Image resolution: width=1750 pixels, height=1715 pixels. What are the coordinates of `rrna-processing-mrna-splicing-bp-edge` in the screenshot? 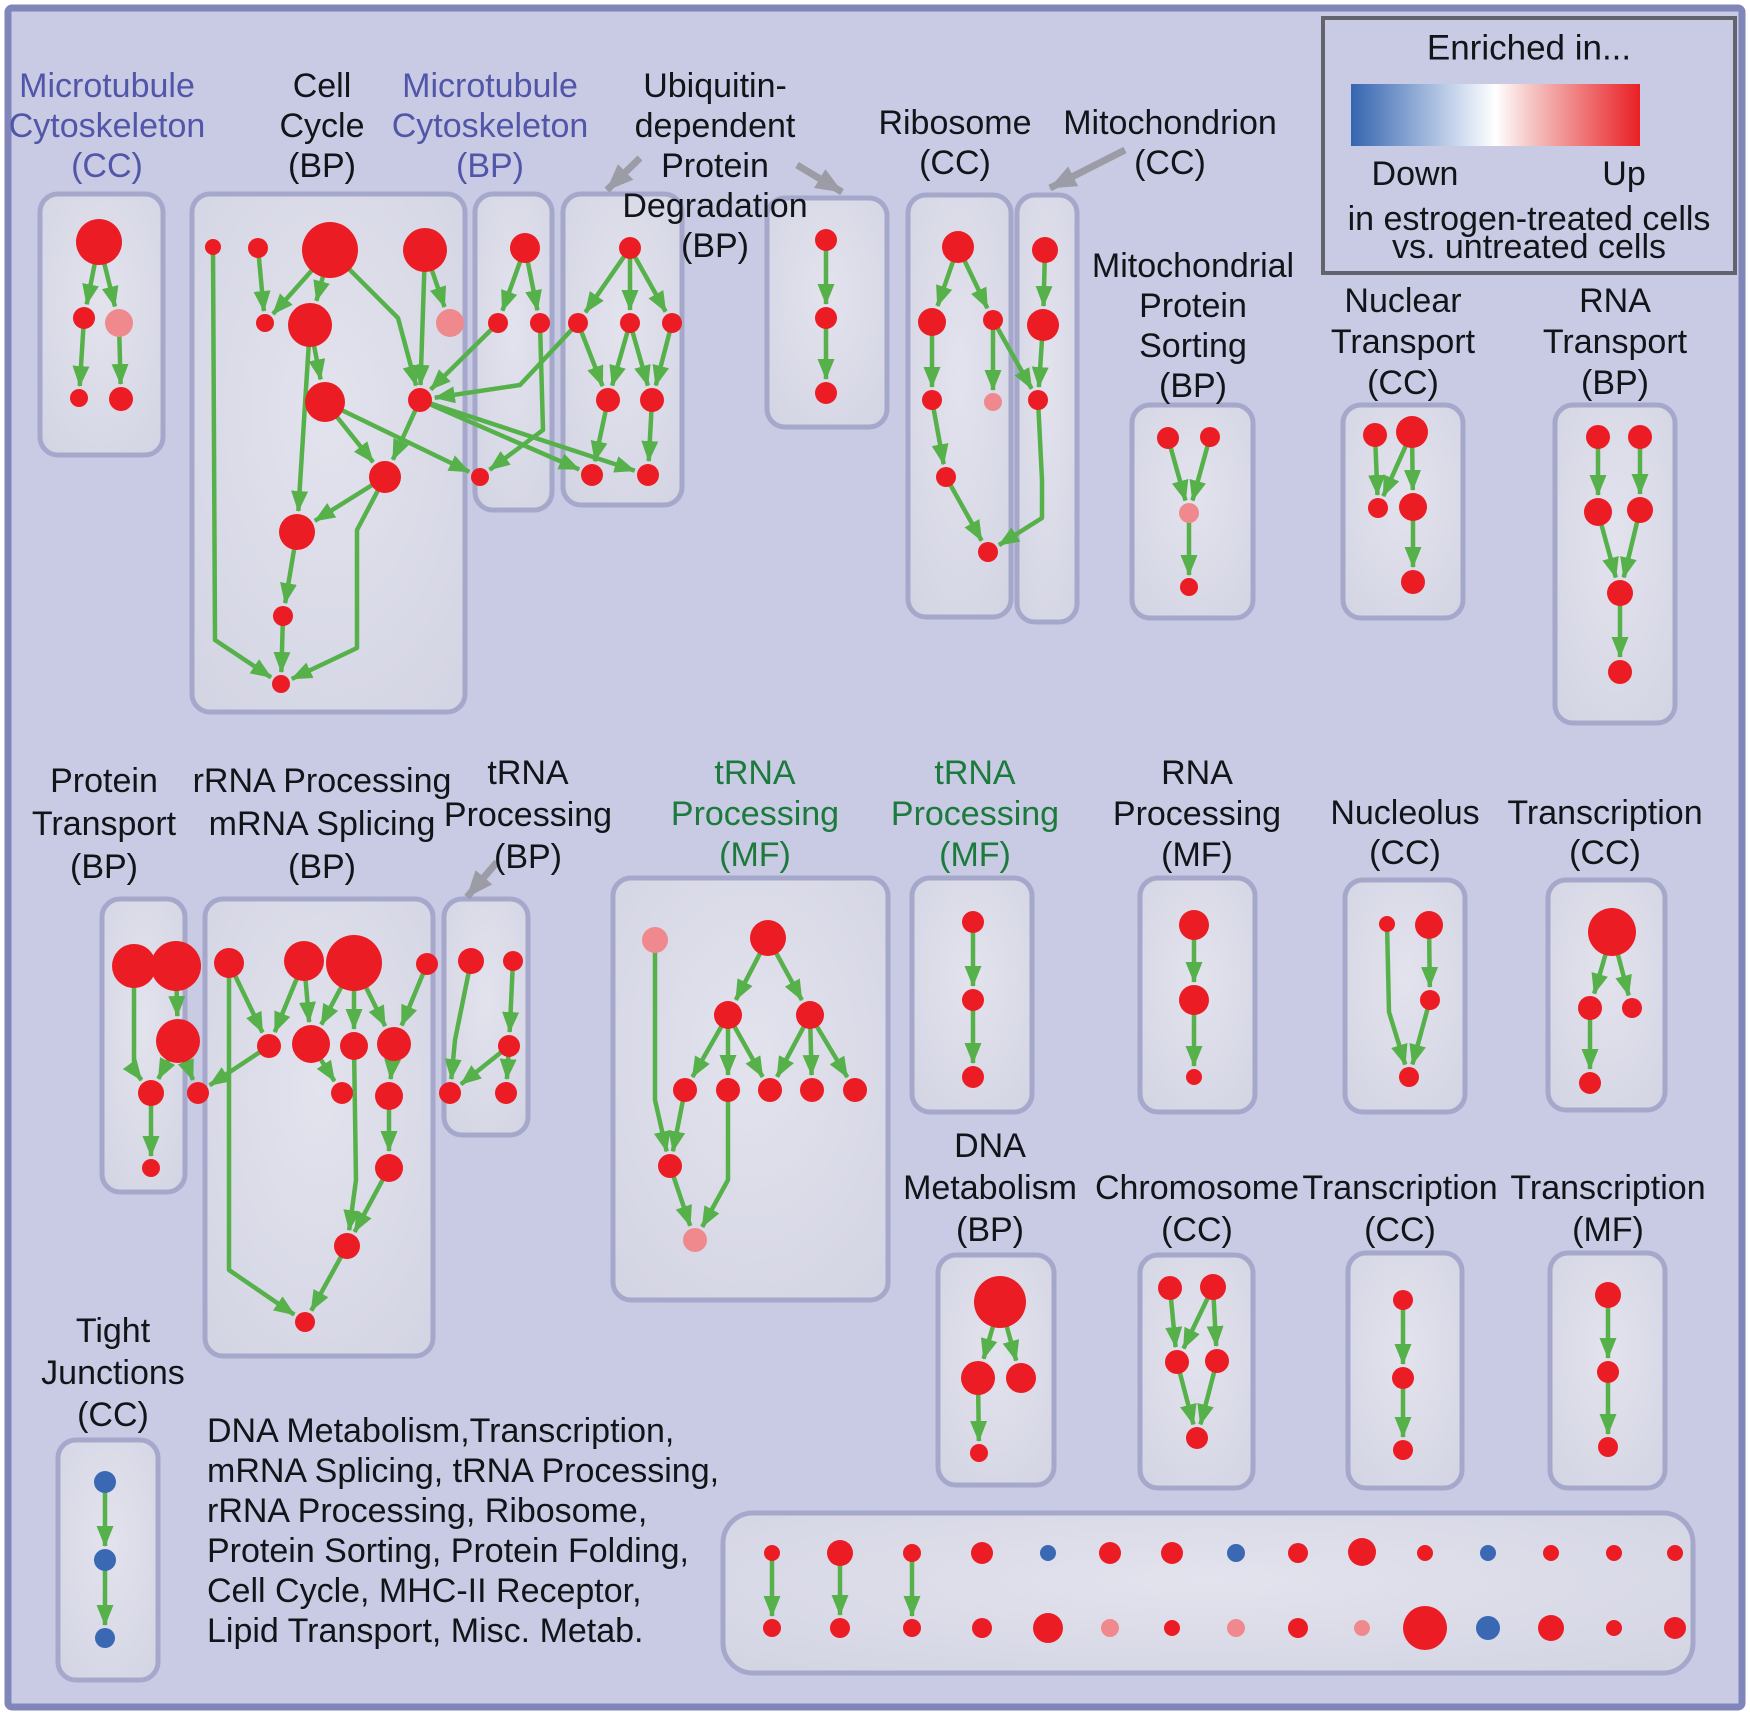 It's located at (352, 1138).